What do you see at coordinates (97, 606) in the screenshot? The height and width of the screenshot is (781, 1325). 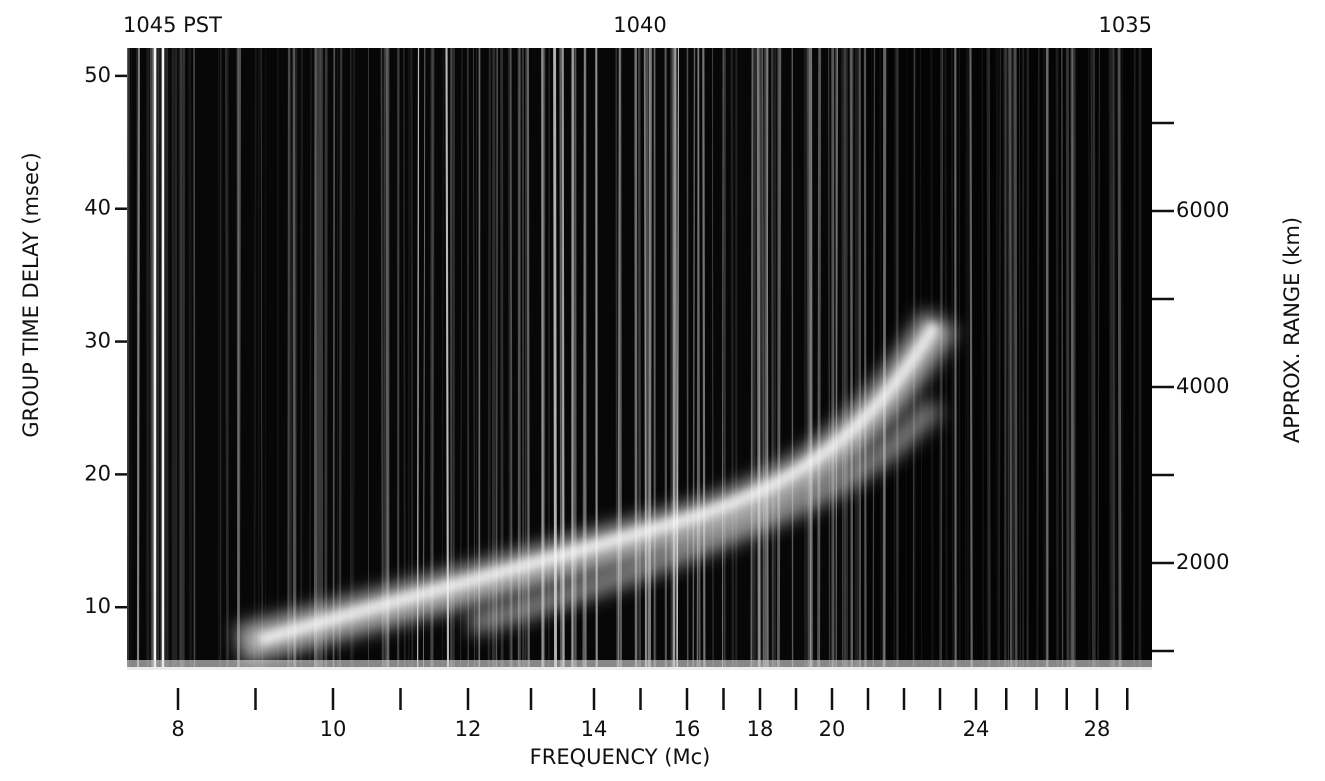 I see `y-tick-label: 10` at bounding box center [97, 606].